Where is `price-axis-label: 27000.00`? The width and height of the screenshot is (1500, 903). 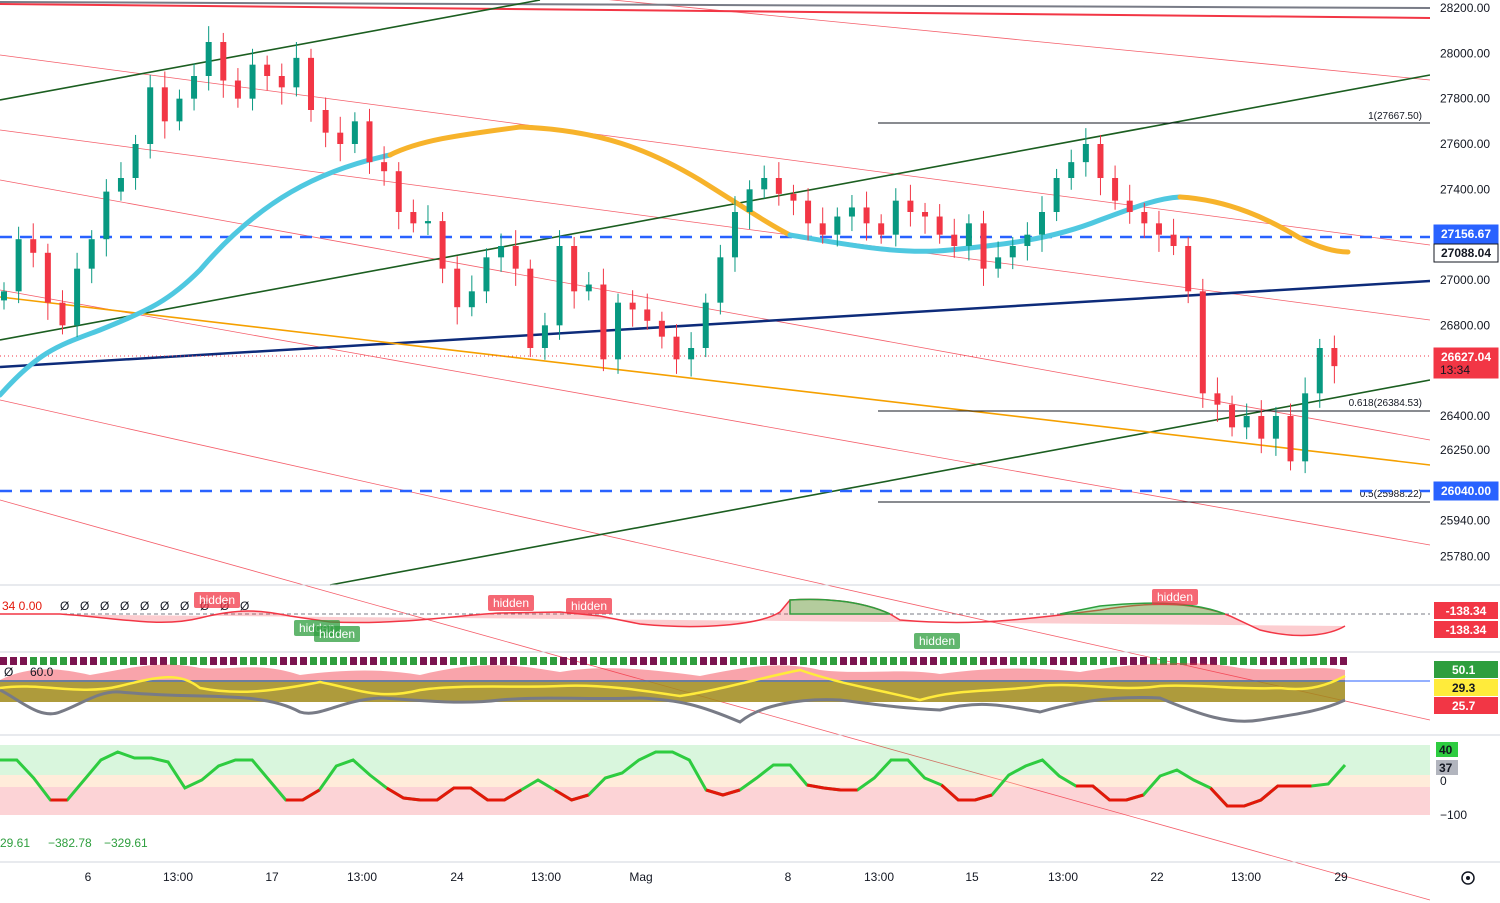
price-axis-label: 27000.00 is located at coordinates (1465, 280).